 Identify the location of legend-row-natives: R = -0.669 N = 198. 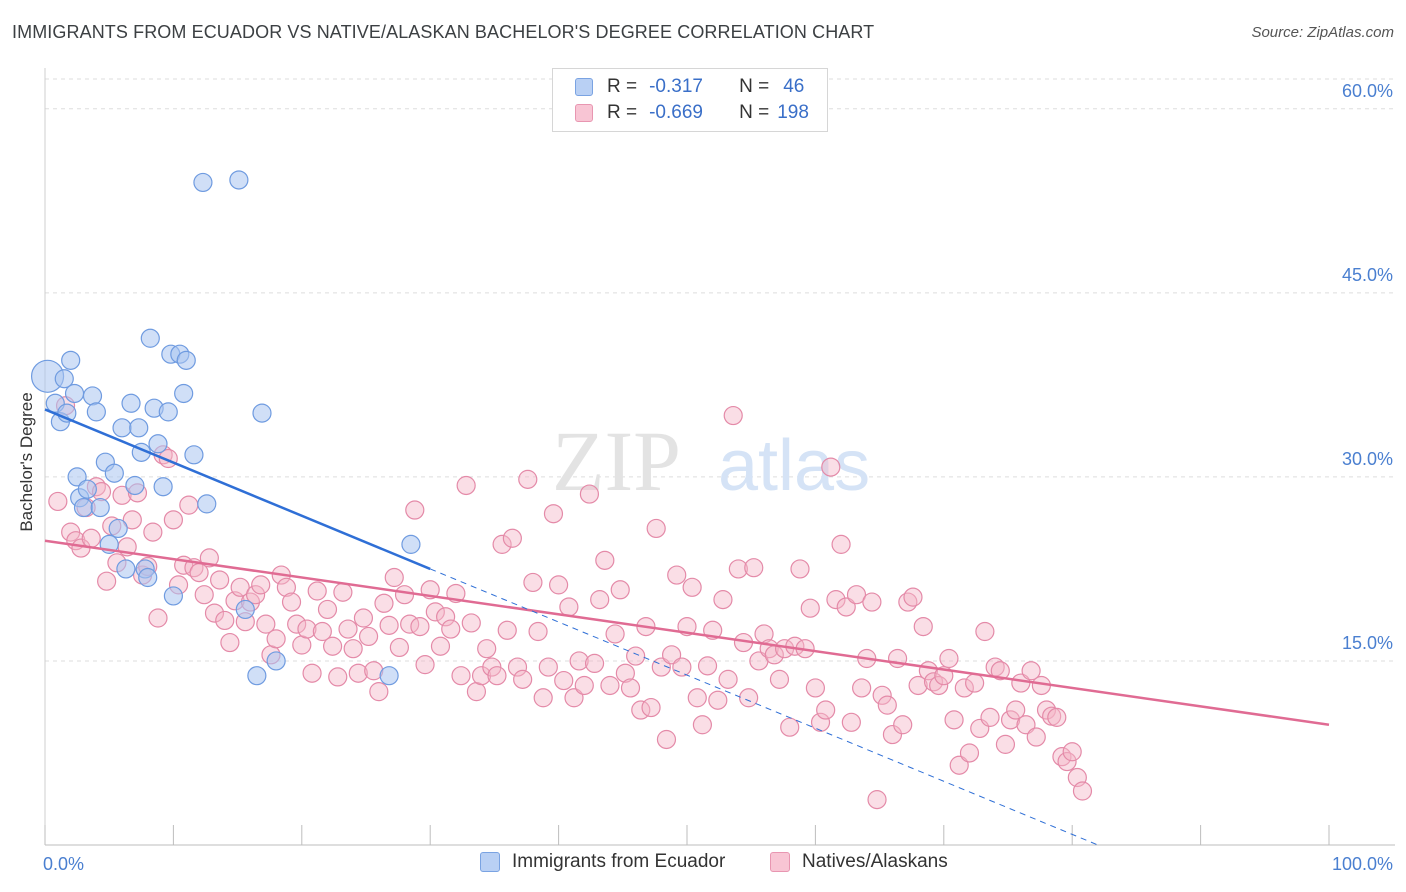
(692, 113).